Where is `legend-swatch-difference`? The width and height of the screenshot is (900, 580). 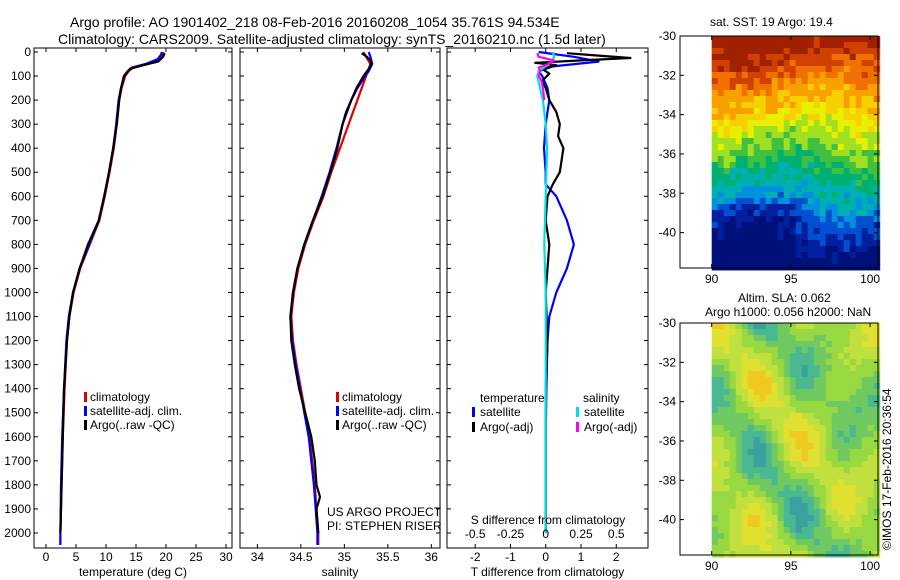
legend-swatch-difference is located at coordinates (473, 427).